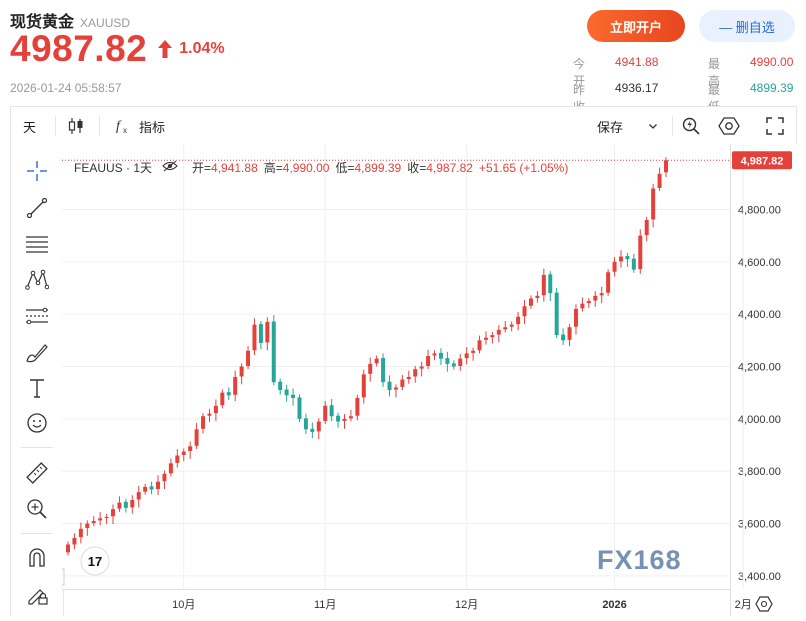 Image resolution: width=806 pixels, height=621 pixels. I want to click on quick-search-button, so click(691, 126).